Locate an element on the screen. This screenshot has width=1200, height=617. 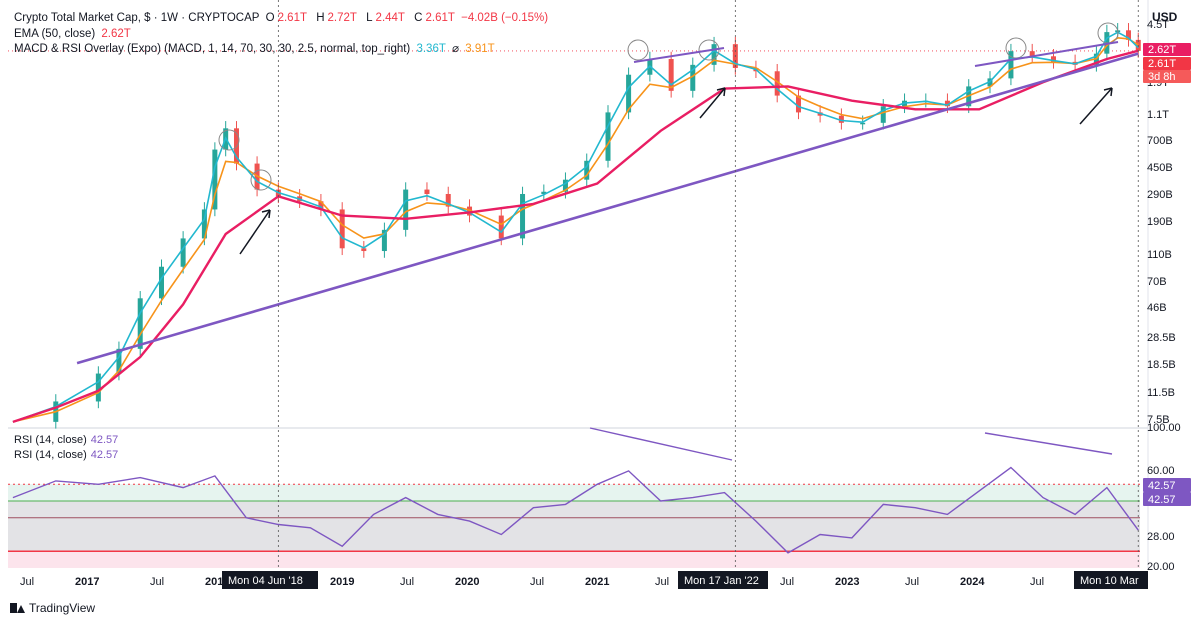
price-axis-label: 700B is located at coordinates (1160, 141).